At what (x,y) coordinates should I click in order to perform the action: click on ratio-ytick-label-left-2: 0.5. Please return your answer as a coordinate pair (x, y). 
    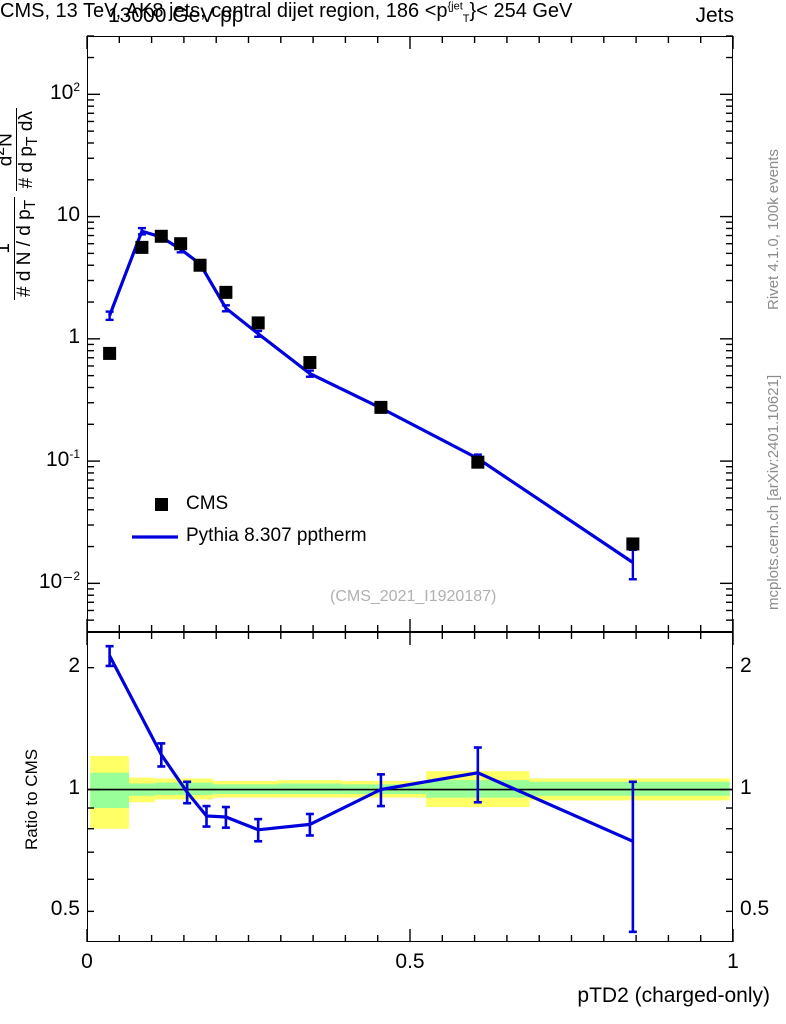
    Looking at the image, I should click on (65, 909).